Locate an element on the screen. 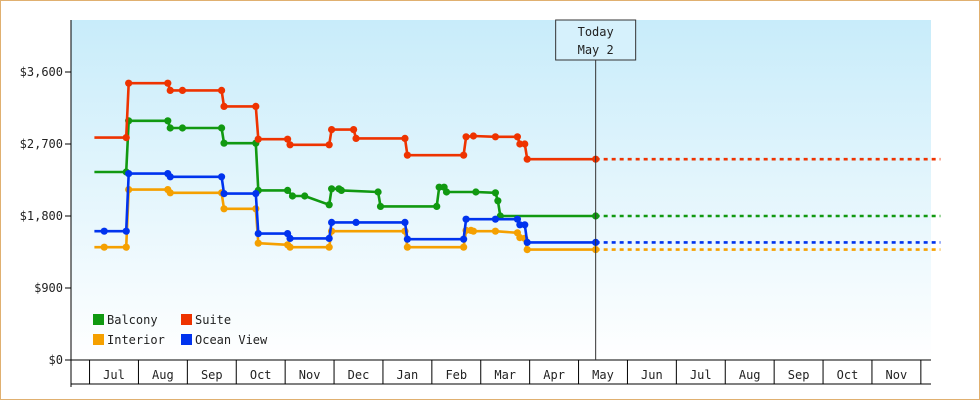  y-tick-label: $1,800 is located at coordinates (41, 216).